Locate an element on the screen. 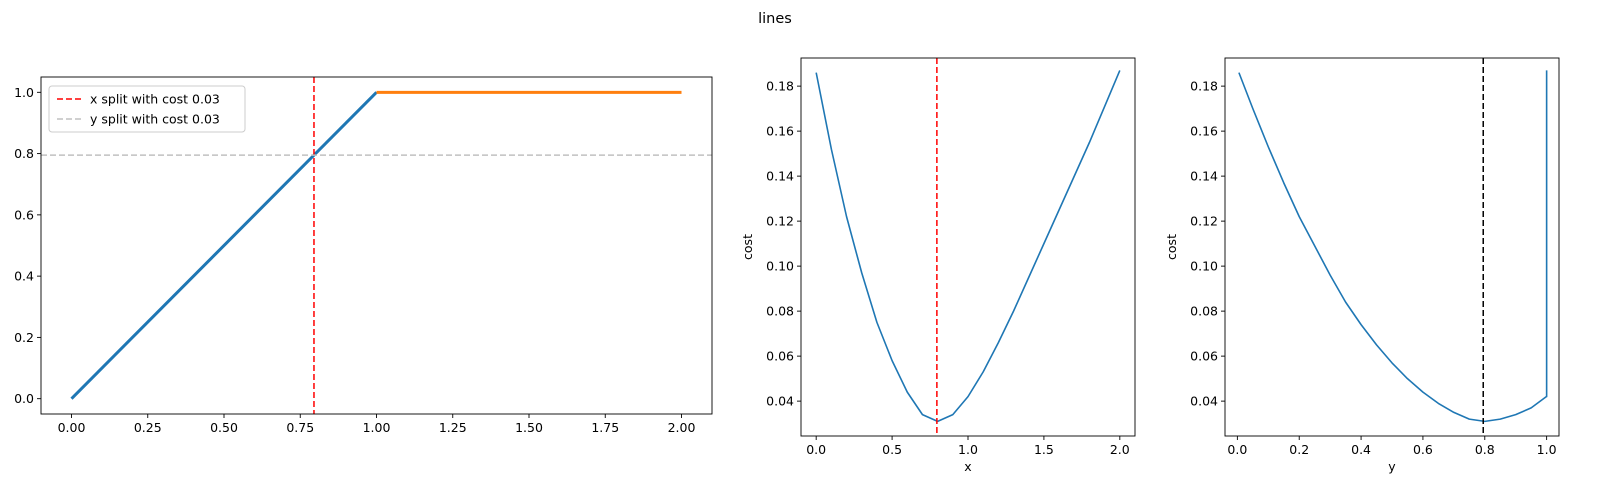 The width and height of the screenshot is (1601, 498). x-tick-label: 1.75 is located at coordinates (605, 427).